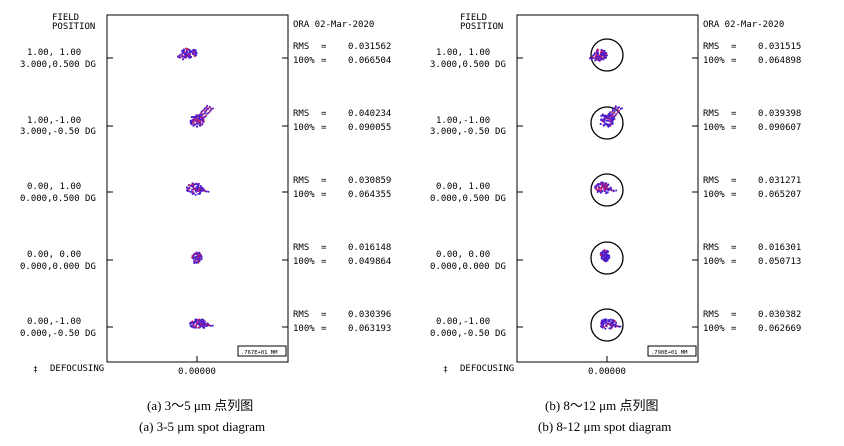 This screenshot has width=844, height=446. Describe the element at coordinates (369, 262) in the screenshot. I see `hundred-value: 0.049864` at that location.